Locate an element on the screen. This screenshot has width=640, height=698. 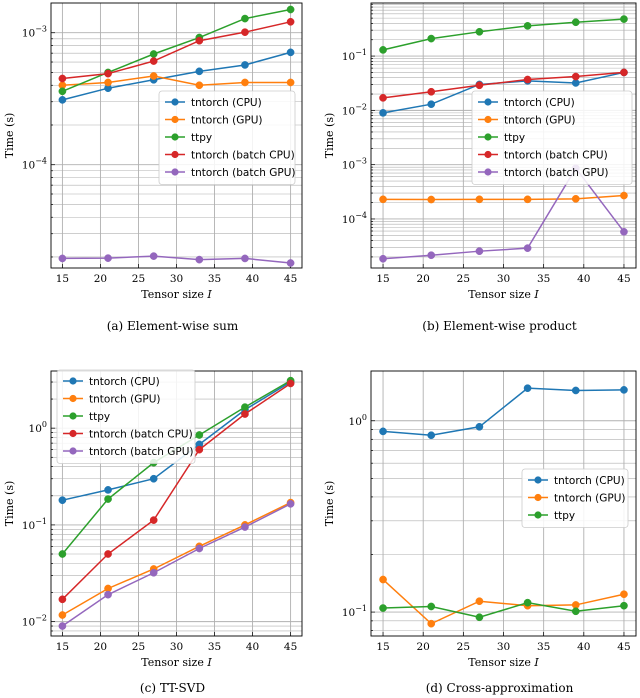
series-tntorch-gpu is located at coordinates (503, 197).